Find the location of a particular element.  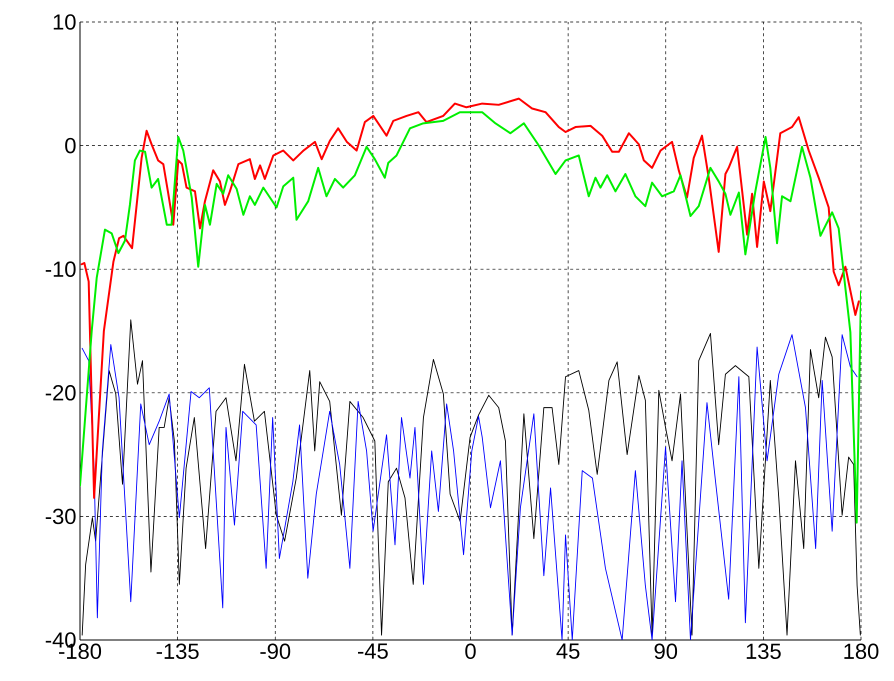

y-tick-label: -10 is located at coordinates (61, 269).